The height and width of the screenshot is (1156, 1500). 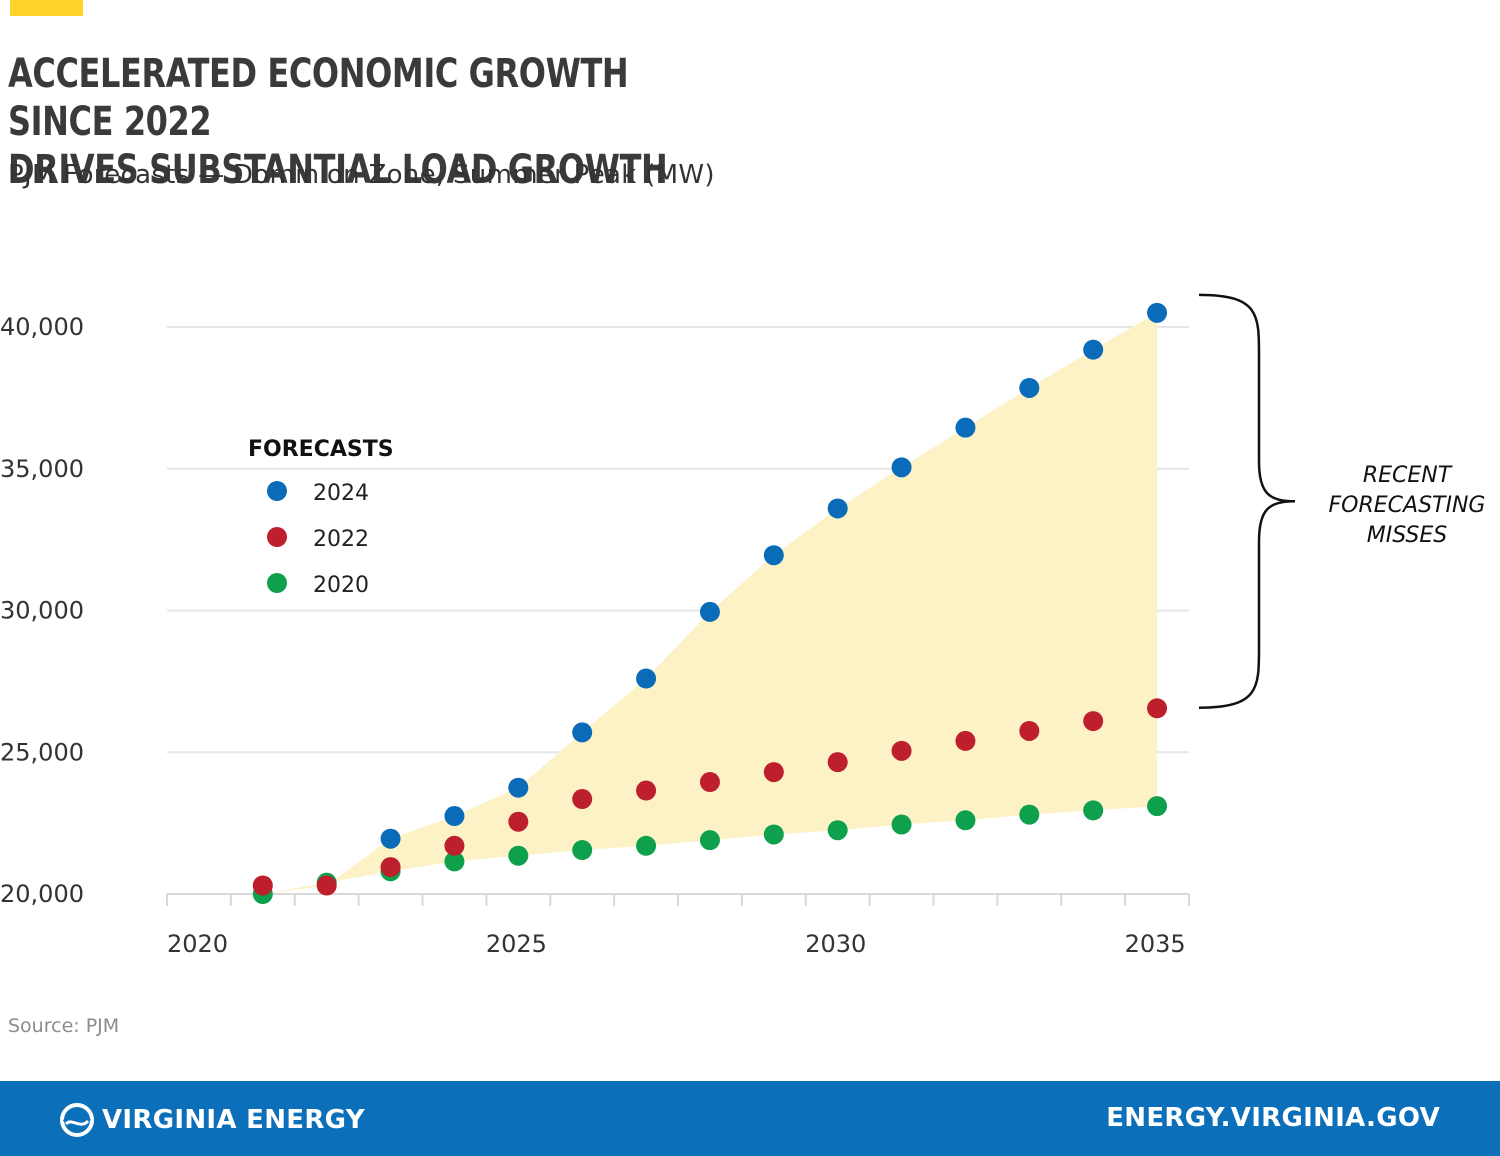 What do you see at coordinates (582, 850) in the screenshot?
I see `point-2020-2026` at bounding box center [582, 850].